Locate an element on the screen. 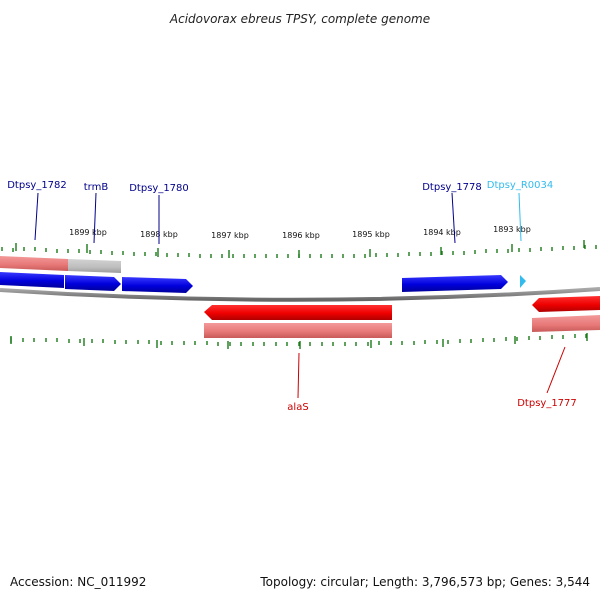 This screenshot has width=600, height=600. leader-line-trmb is located at coordinates (95, 218).